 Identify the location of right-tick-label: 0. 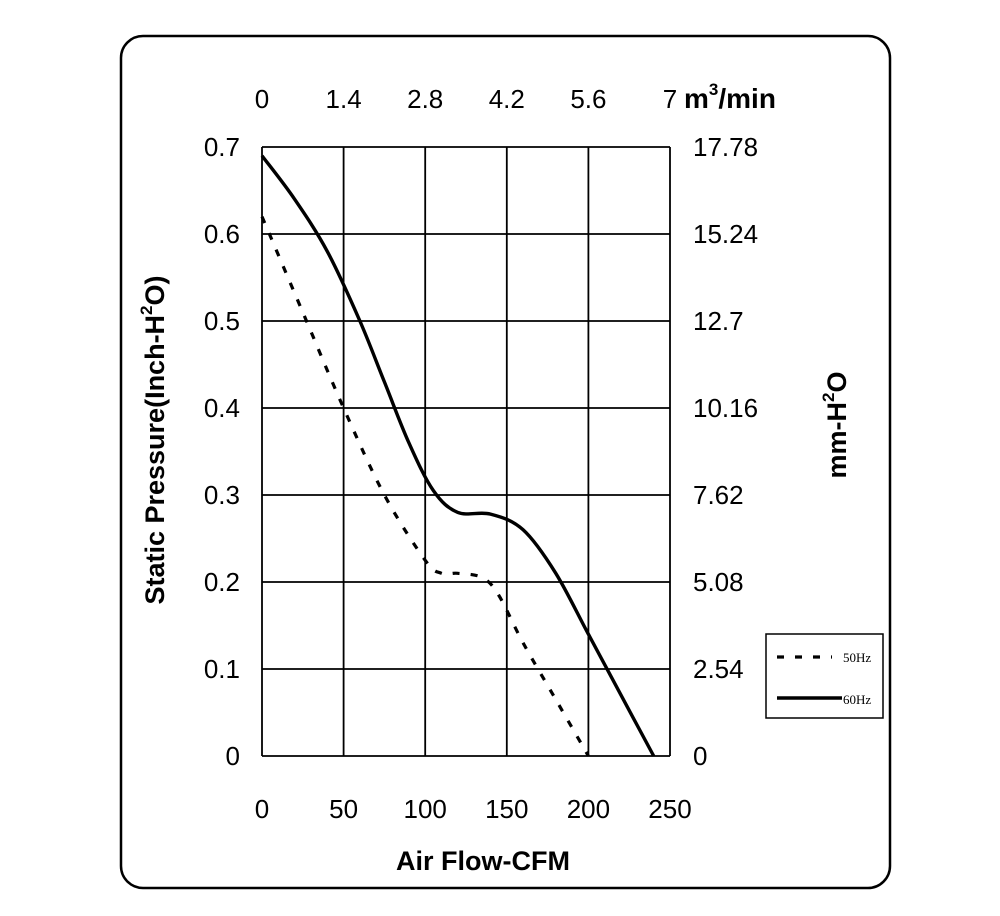
(700, 756).